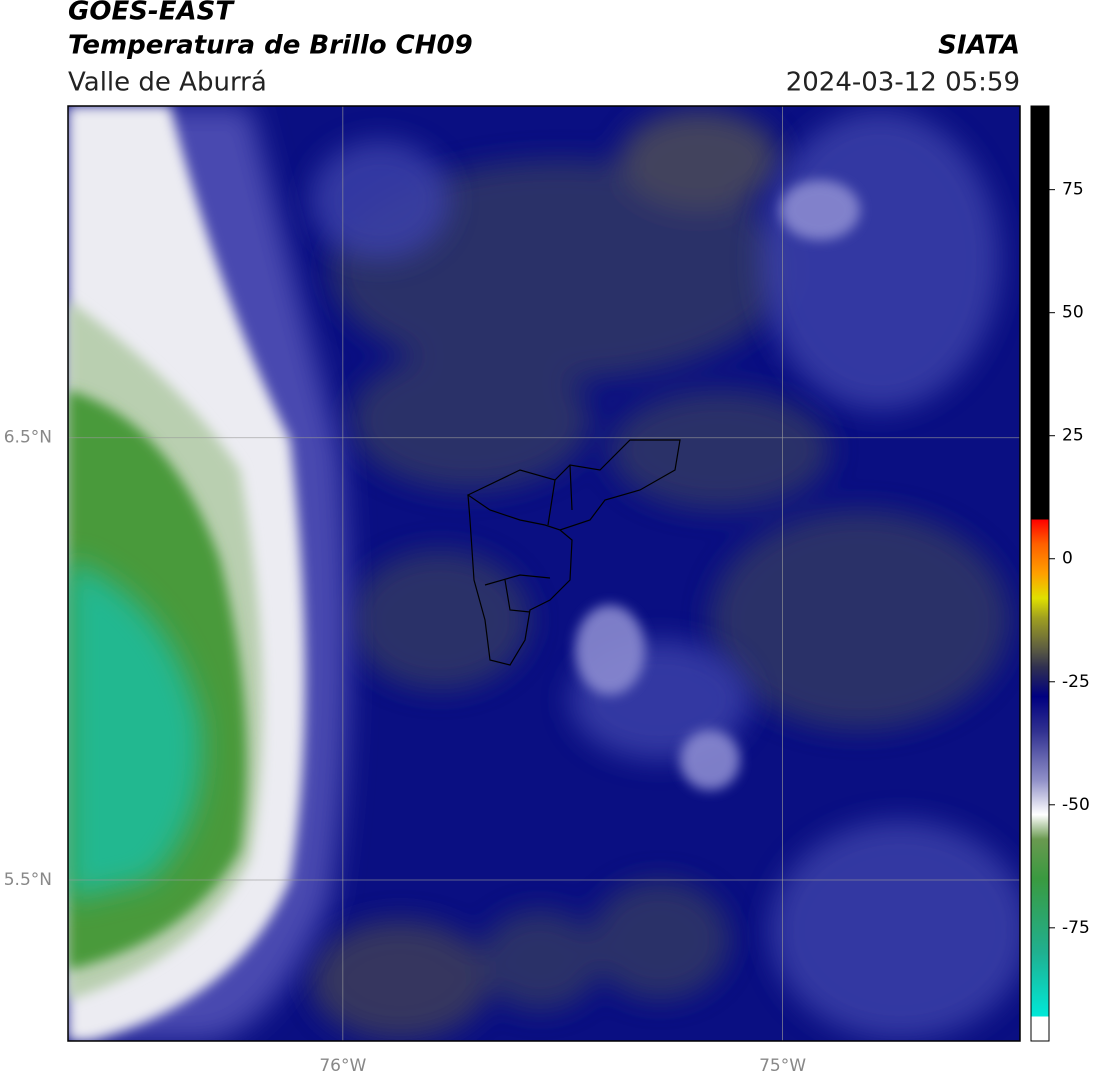  What do you see at coordinates (1076, 928) in the screenshot?
I see `colorbar-tick-label: -75` at bounding box center [1076, 928].